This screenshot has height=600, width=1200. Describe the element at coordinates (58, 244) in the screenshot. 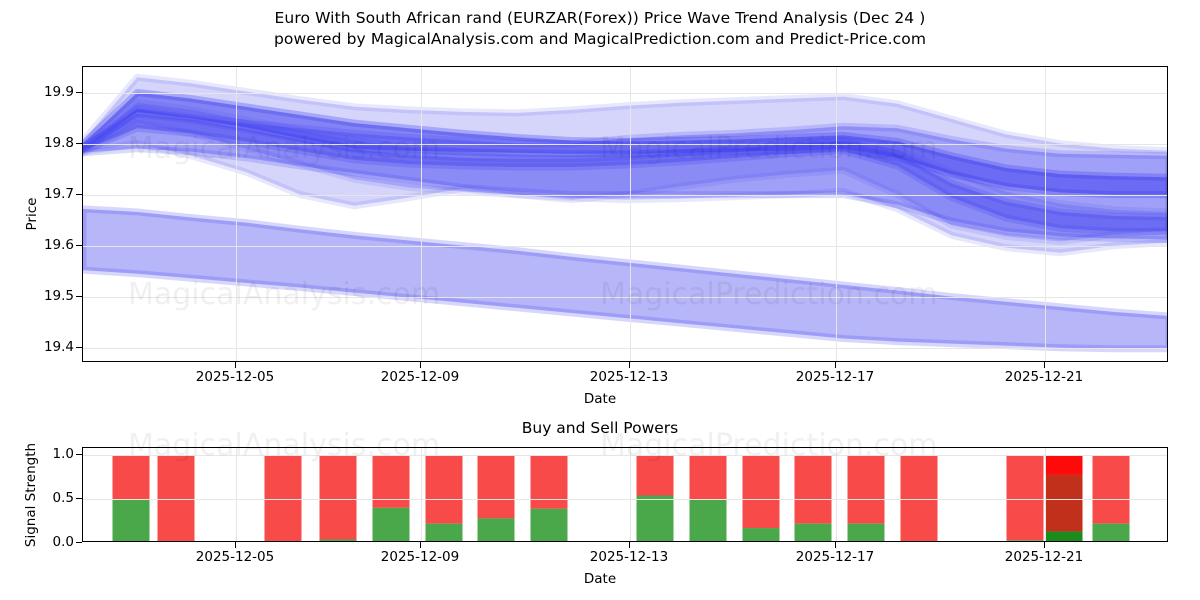

I see `price-y-tick-label: 19.6` at that location.